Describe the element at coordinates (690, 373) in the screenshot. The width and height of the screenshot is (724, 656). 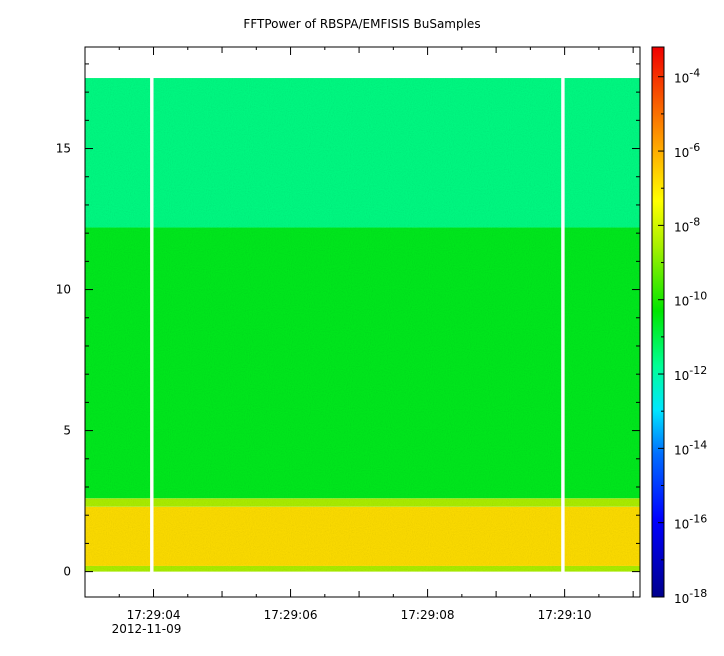
I see `colorbar-tick-label: 10⁻¹²` at that location.